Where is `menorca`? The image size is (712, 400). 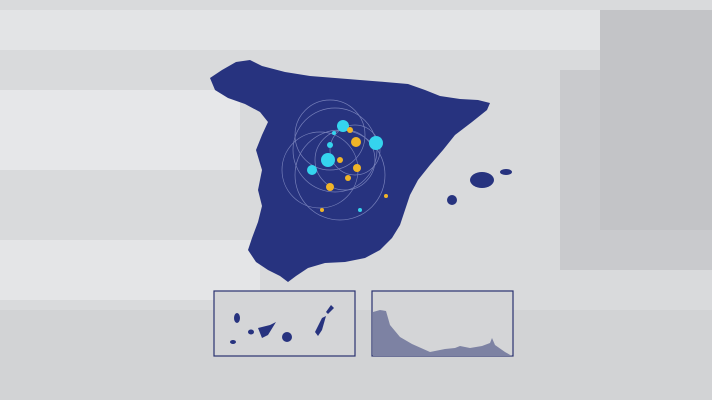 menorca is located at coordinates (506, 172).